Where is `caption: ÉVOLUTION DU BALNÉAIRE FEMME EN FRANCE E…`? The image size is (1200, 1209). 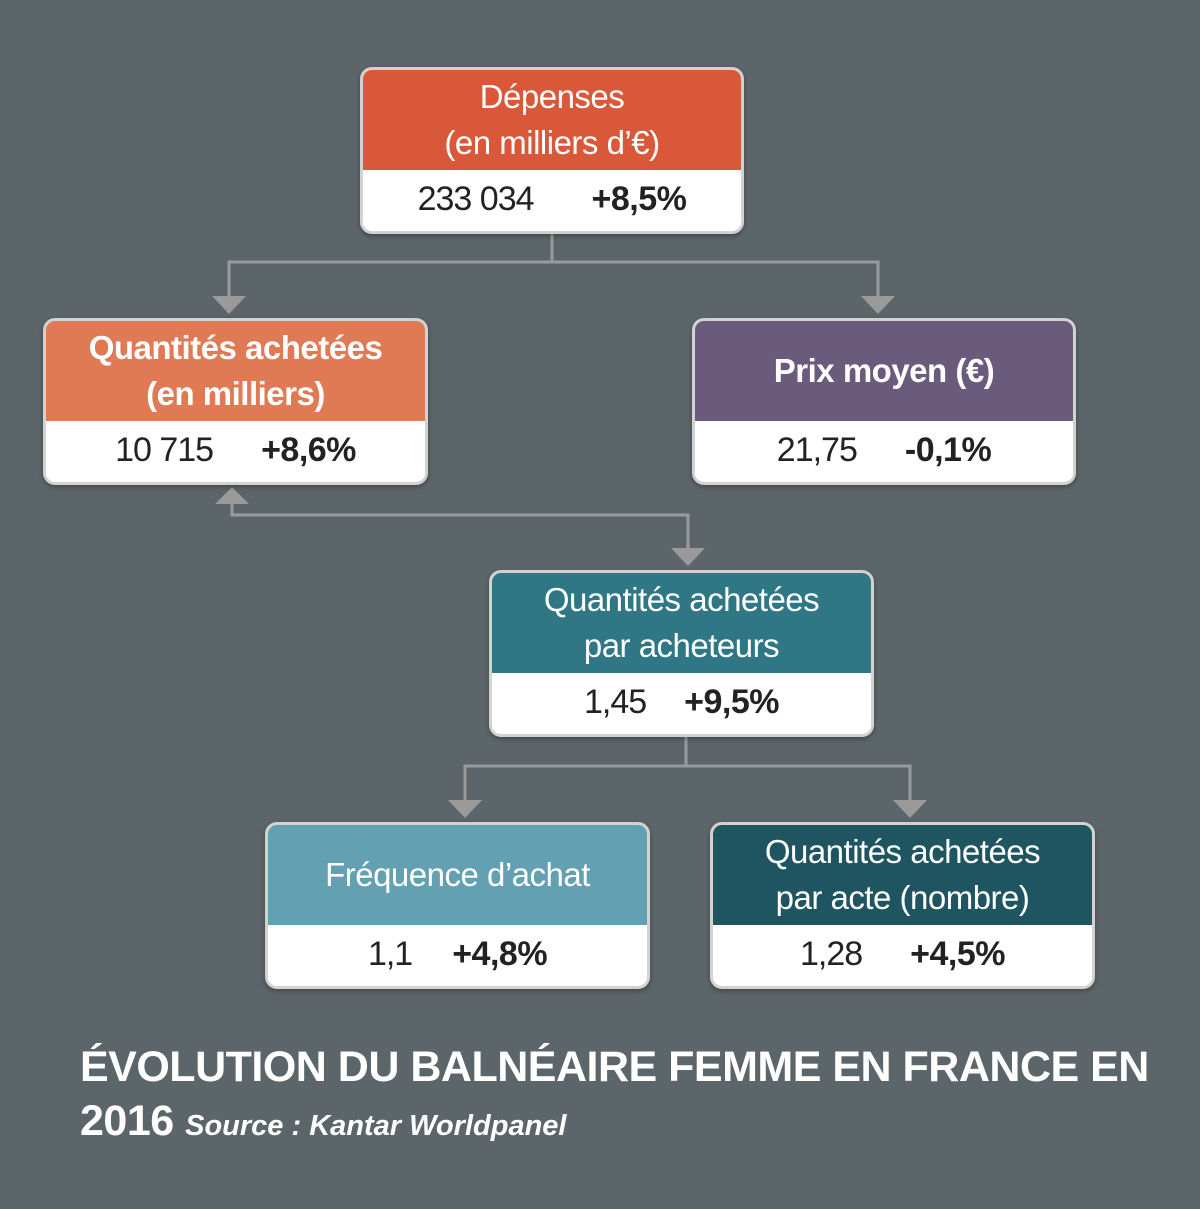
caption: ÉVOLUTION DU BALNÉAIRE FEMME EN FRANCE E… is located at coordinates (620, 1096).